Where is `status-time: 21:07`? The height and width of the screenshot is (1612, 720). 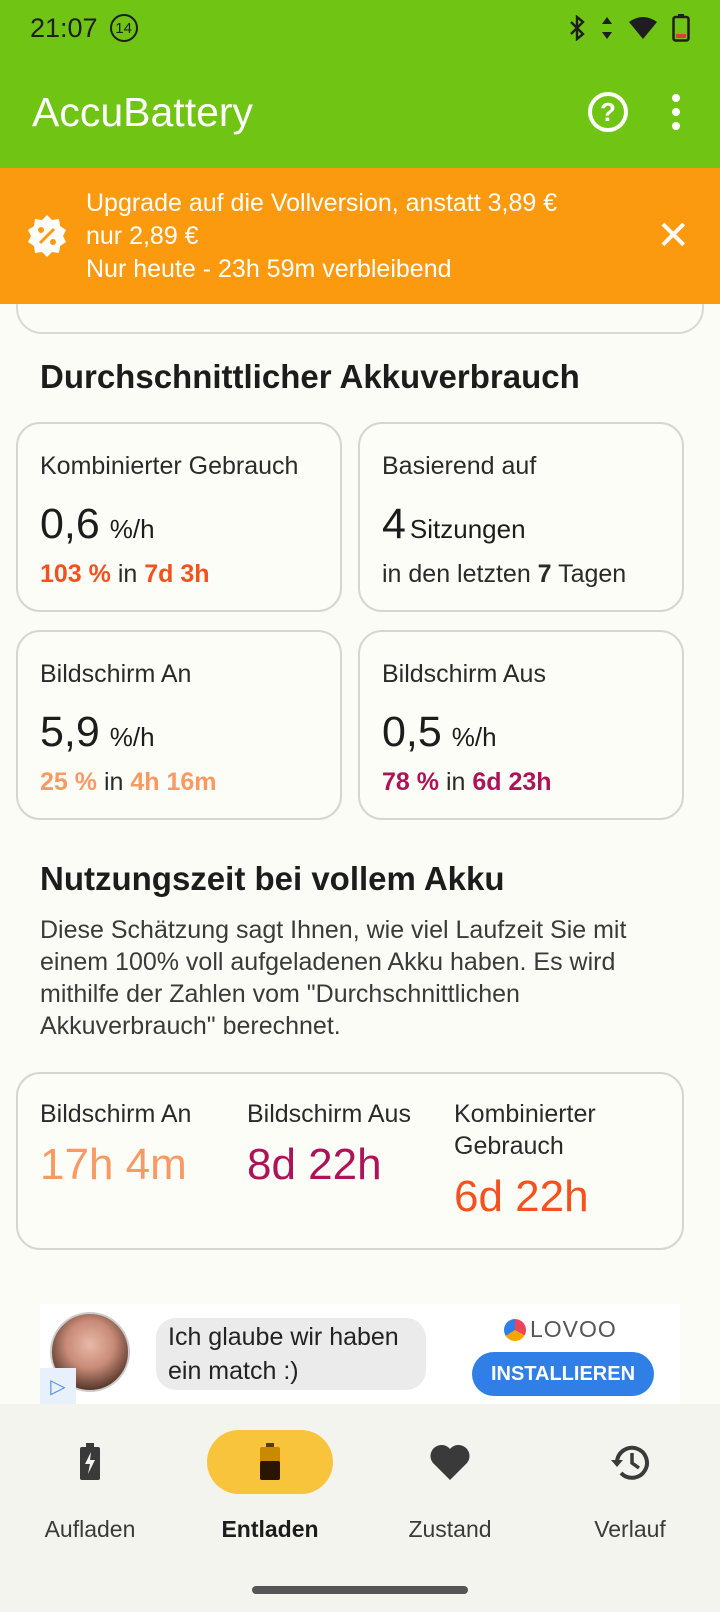 status-time: 21:07 is located at coordinates (64, 27).